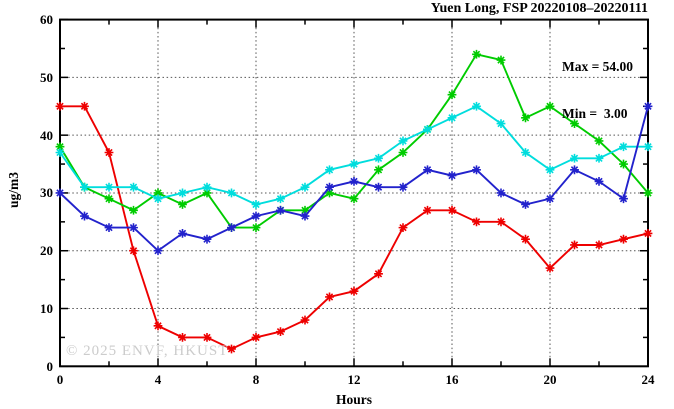 The image size is (674, 409). What do you see at coordinates (46, 309) in the screenshot?
I see `y-tick-label: 10` at bounding box center [46, 309].